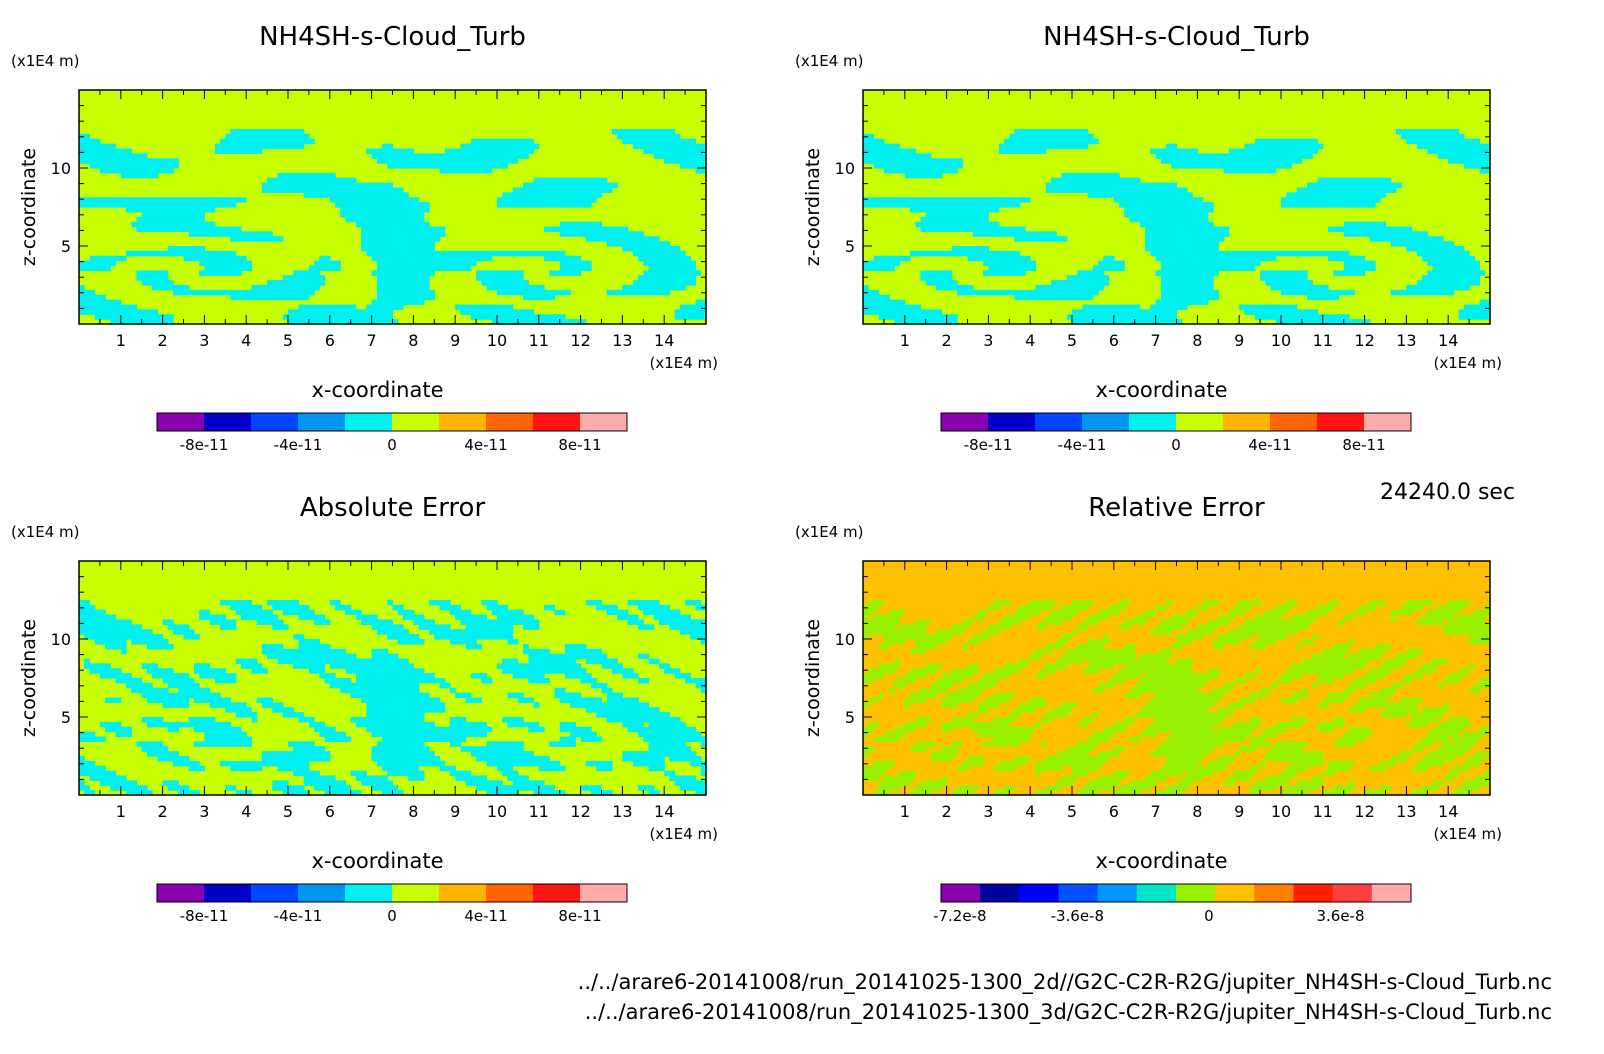 The image size is (1604, 1054). What do you see at coordinates (813, 207) in the screenshot?
I see `y-axis-label: z-coordinate` at bounding box center [813, 207].